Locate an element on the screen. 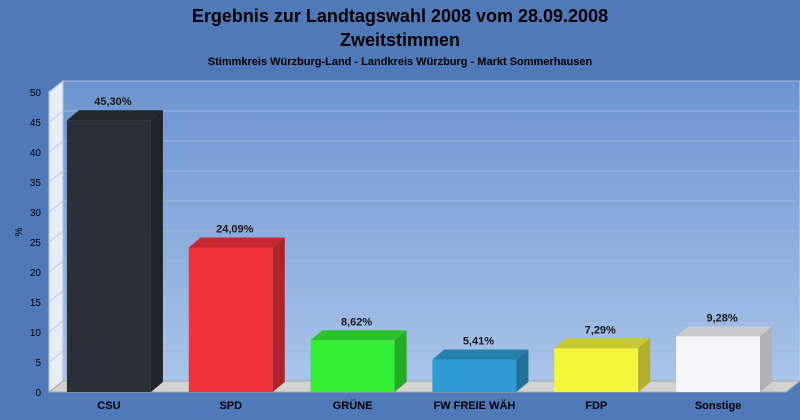 The width and height of the screenshot is (800, 420). data-label: 9,28% is located at coordinates (721, 318).